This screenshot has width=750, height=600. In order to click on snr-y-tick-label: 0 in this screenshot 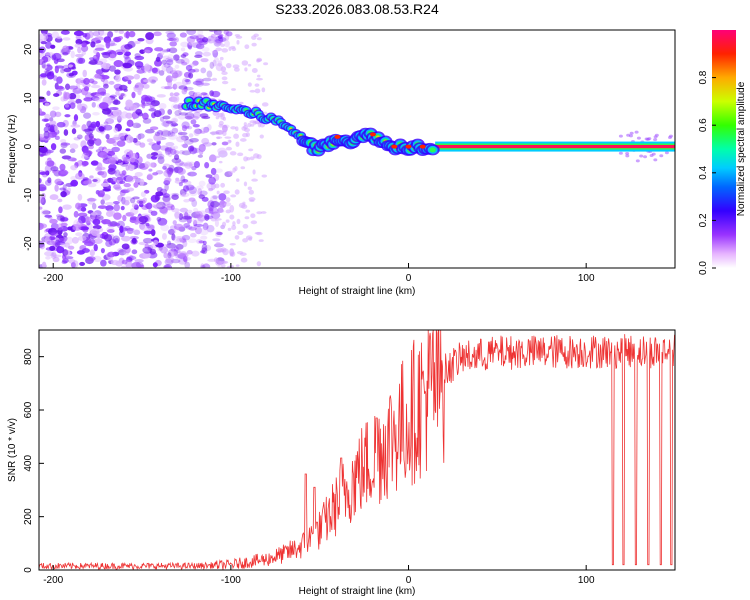, I will do `click(28, 570)`.